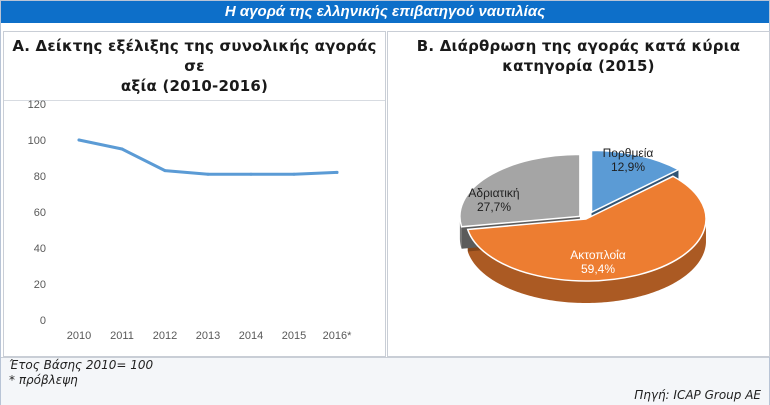 The width and height of the screenshot is (770, 405). What do you see at coordinates (337, 336) in the screenshot?
I see `x-tick-label: 2016*` at bounding box center [337, 336].